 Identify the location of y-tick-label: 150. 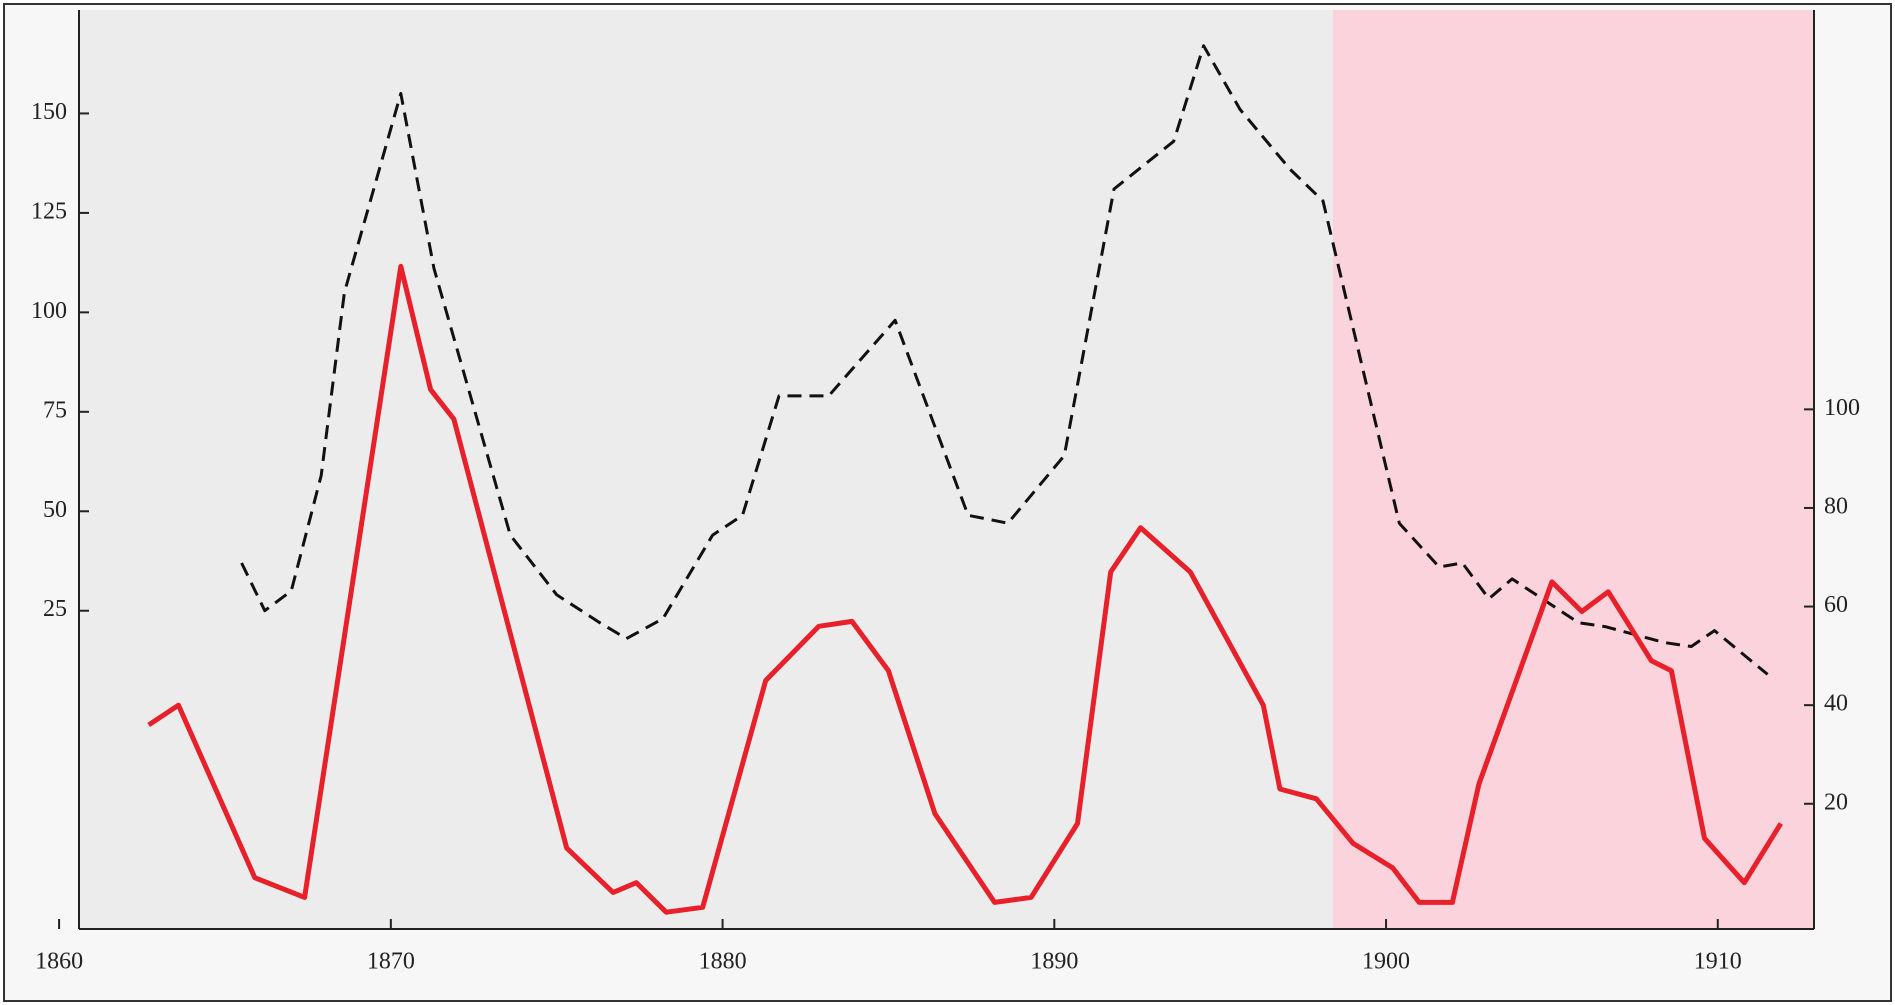
(49, 112).